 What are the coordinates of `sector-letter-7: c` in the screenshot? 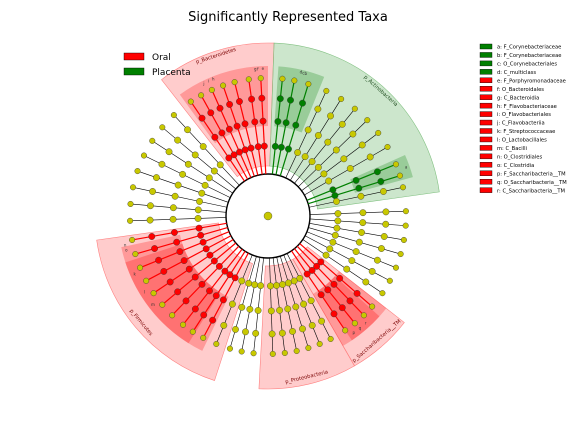 It's located at (303, 72).